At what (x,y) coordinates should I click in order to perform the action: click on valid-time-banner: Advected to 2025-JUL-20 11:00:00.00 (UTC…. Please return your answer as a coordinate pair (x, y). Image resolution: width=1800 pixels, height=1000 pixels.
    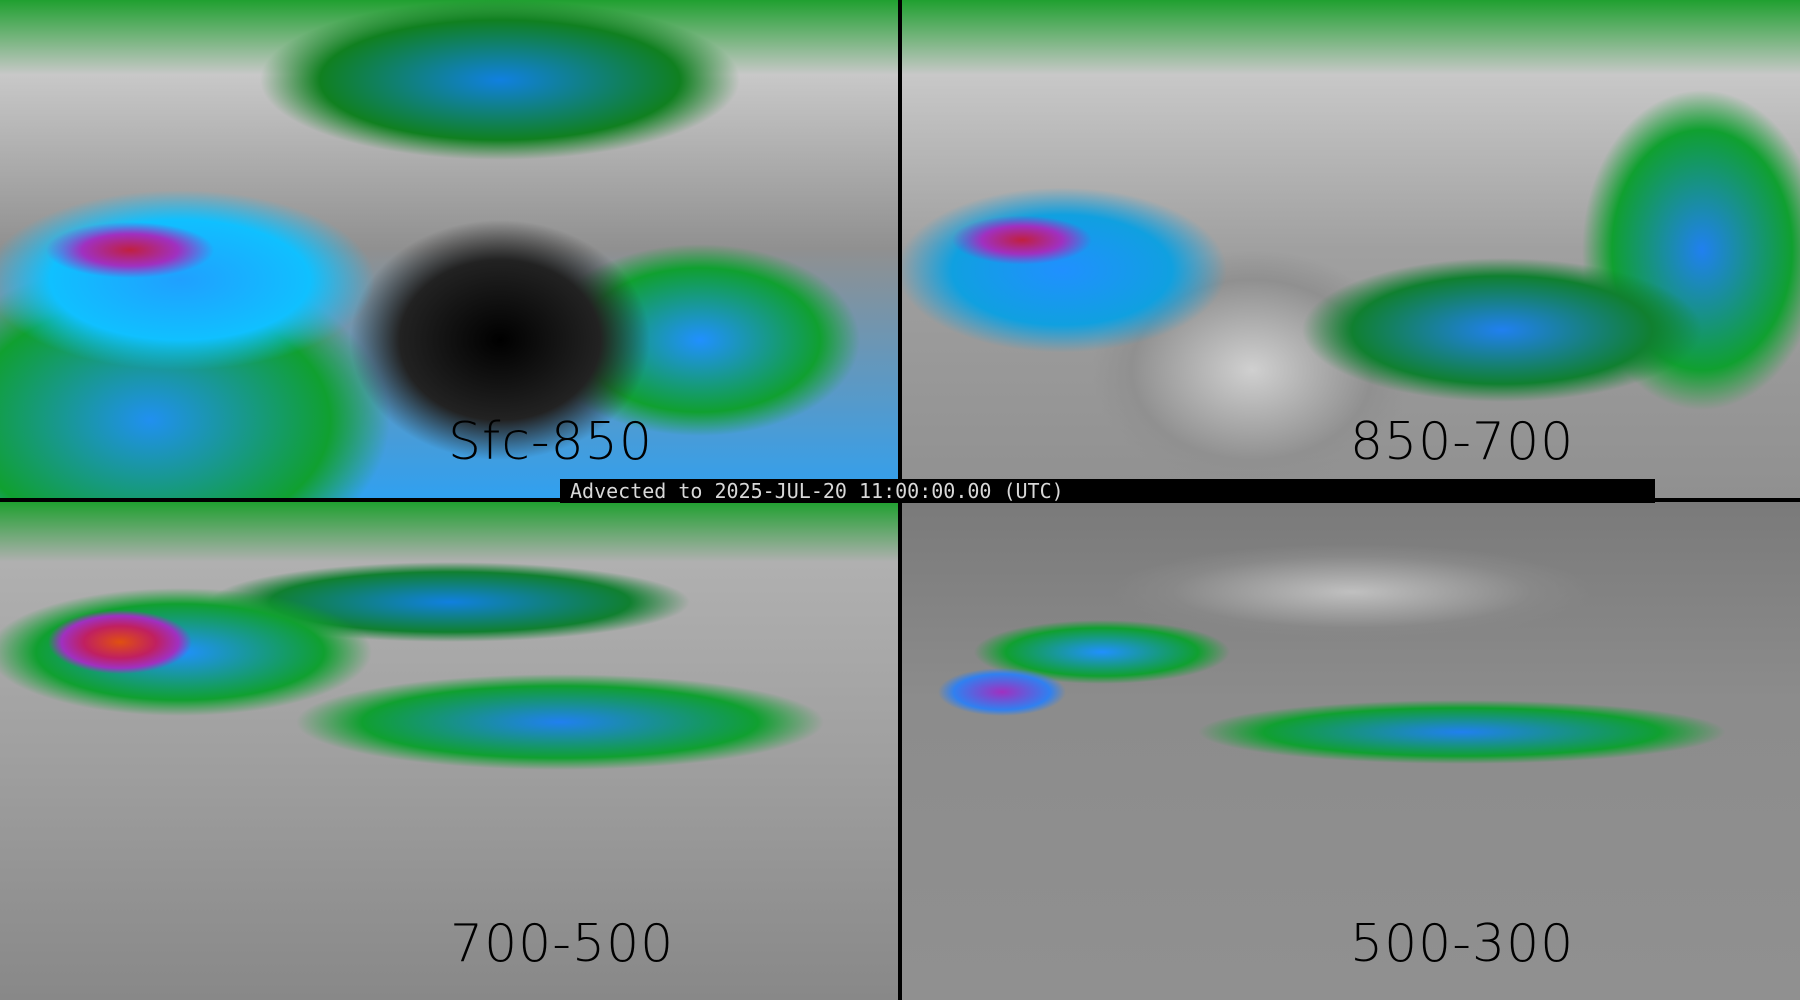
    Looking at the image, I should click on (1107, 491).